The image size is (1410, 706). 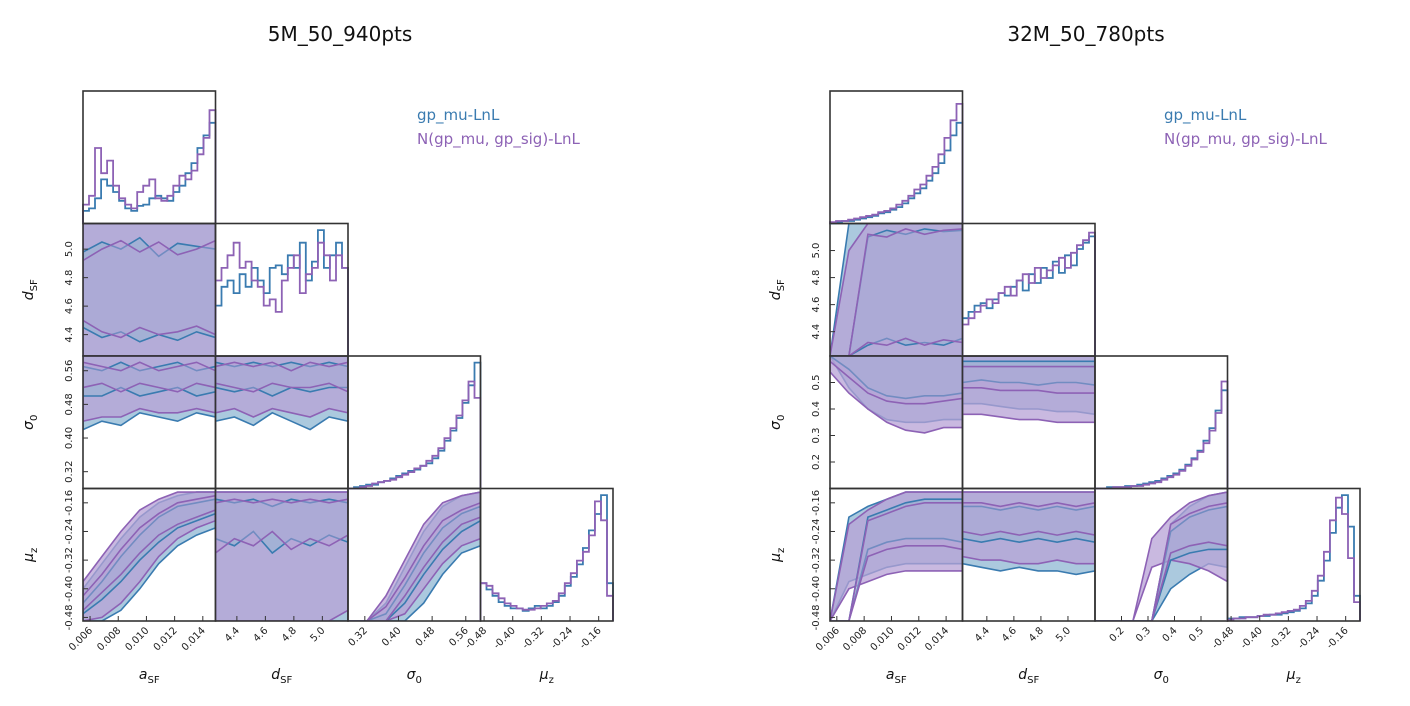 I want to click on y-axis-label: σ0, so click(x=30, y=422).